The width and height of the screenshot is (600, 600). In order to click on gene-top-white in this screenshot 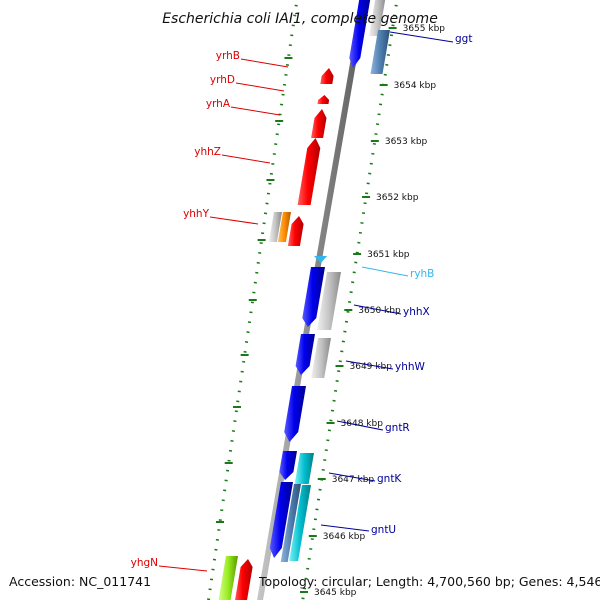, I will do `click(377, 18)`.